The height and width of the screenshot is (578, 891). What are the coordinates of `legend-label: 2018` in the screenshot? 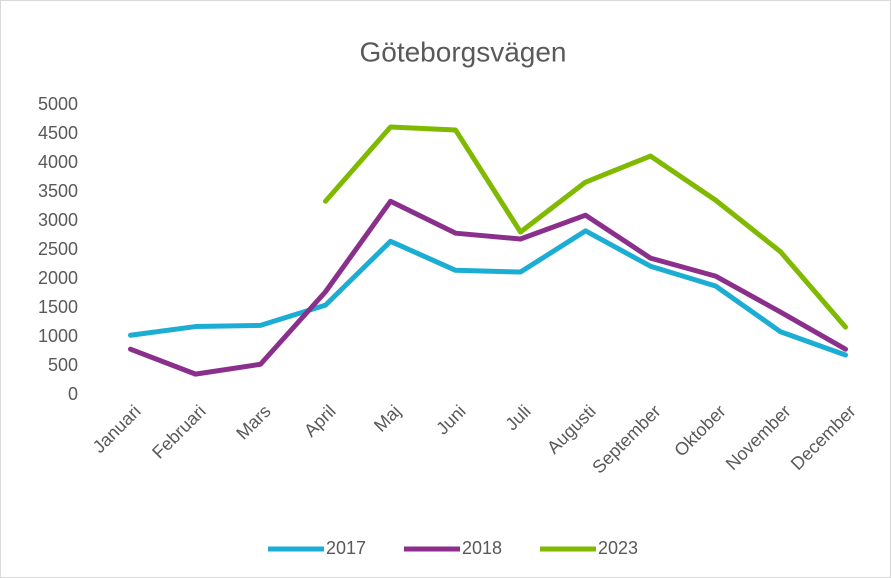 It's located at (482, 548).